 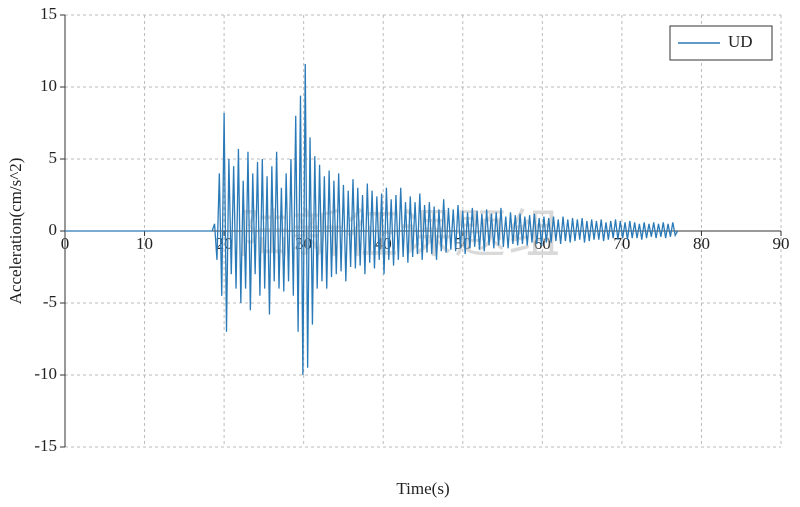 What do you see at coordinates (462, 243) in the screenshot?
I see `x-tick-label: 50` at bounding box center [462, 243].